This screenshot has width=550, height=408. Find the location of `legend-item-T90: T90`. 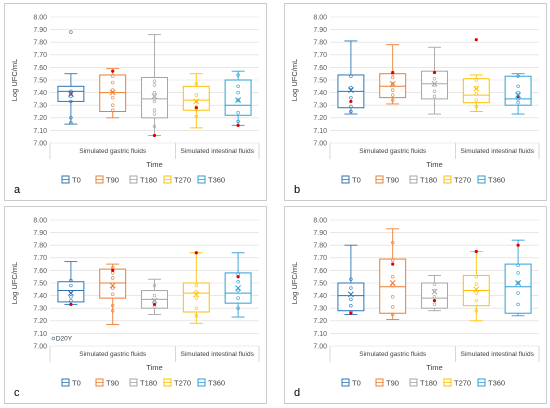

legend-item-T90: T90 is located at coordinates (107, 383).